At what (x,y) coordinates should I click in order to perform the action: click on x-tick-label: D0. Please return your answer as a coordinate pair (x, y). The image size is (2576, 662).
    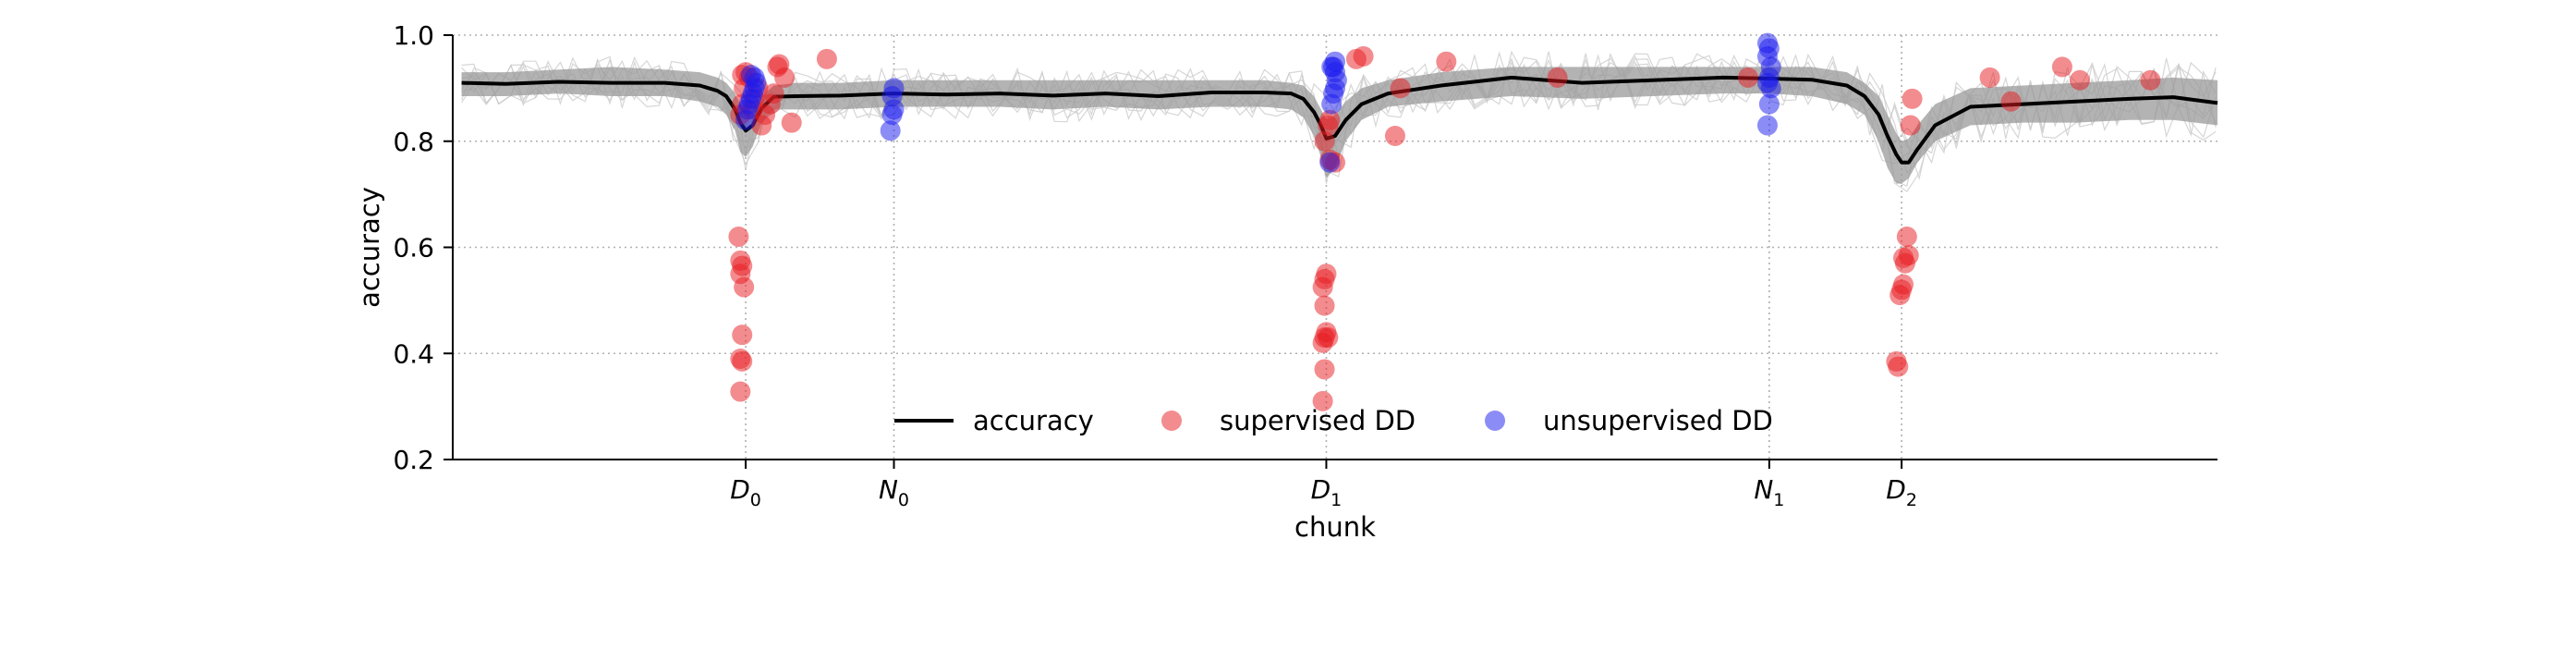
    Looking at the image, I should click on (745, 492).